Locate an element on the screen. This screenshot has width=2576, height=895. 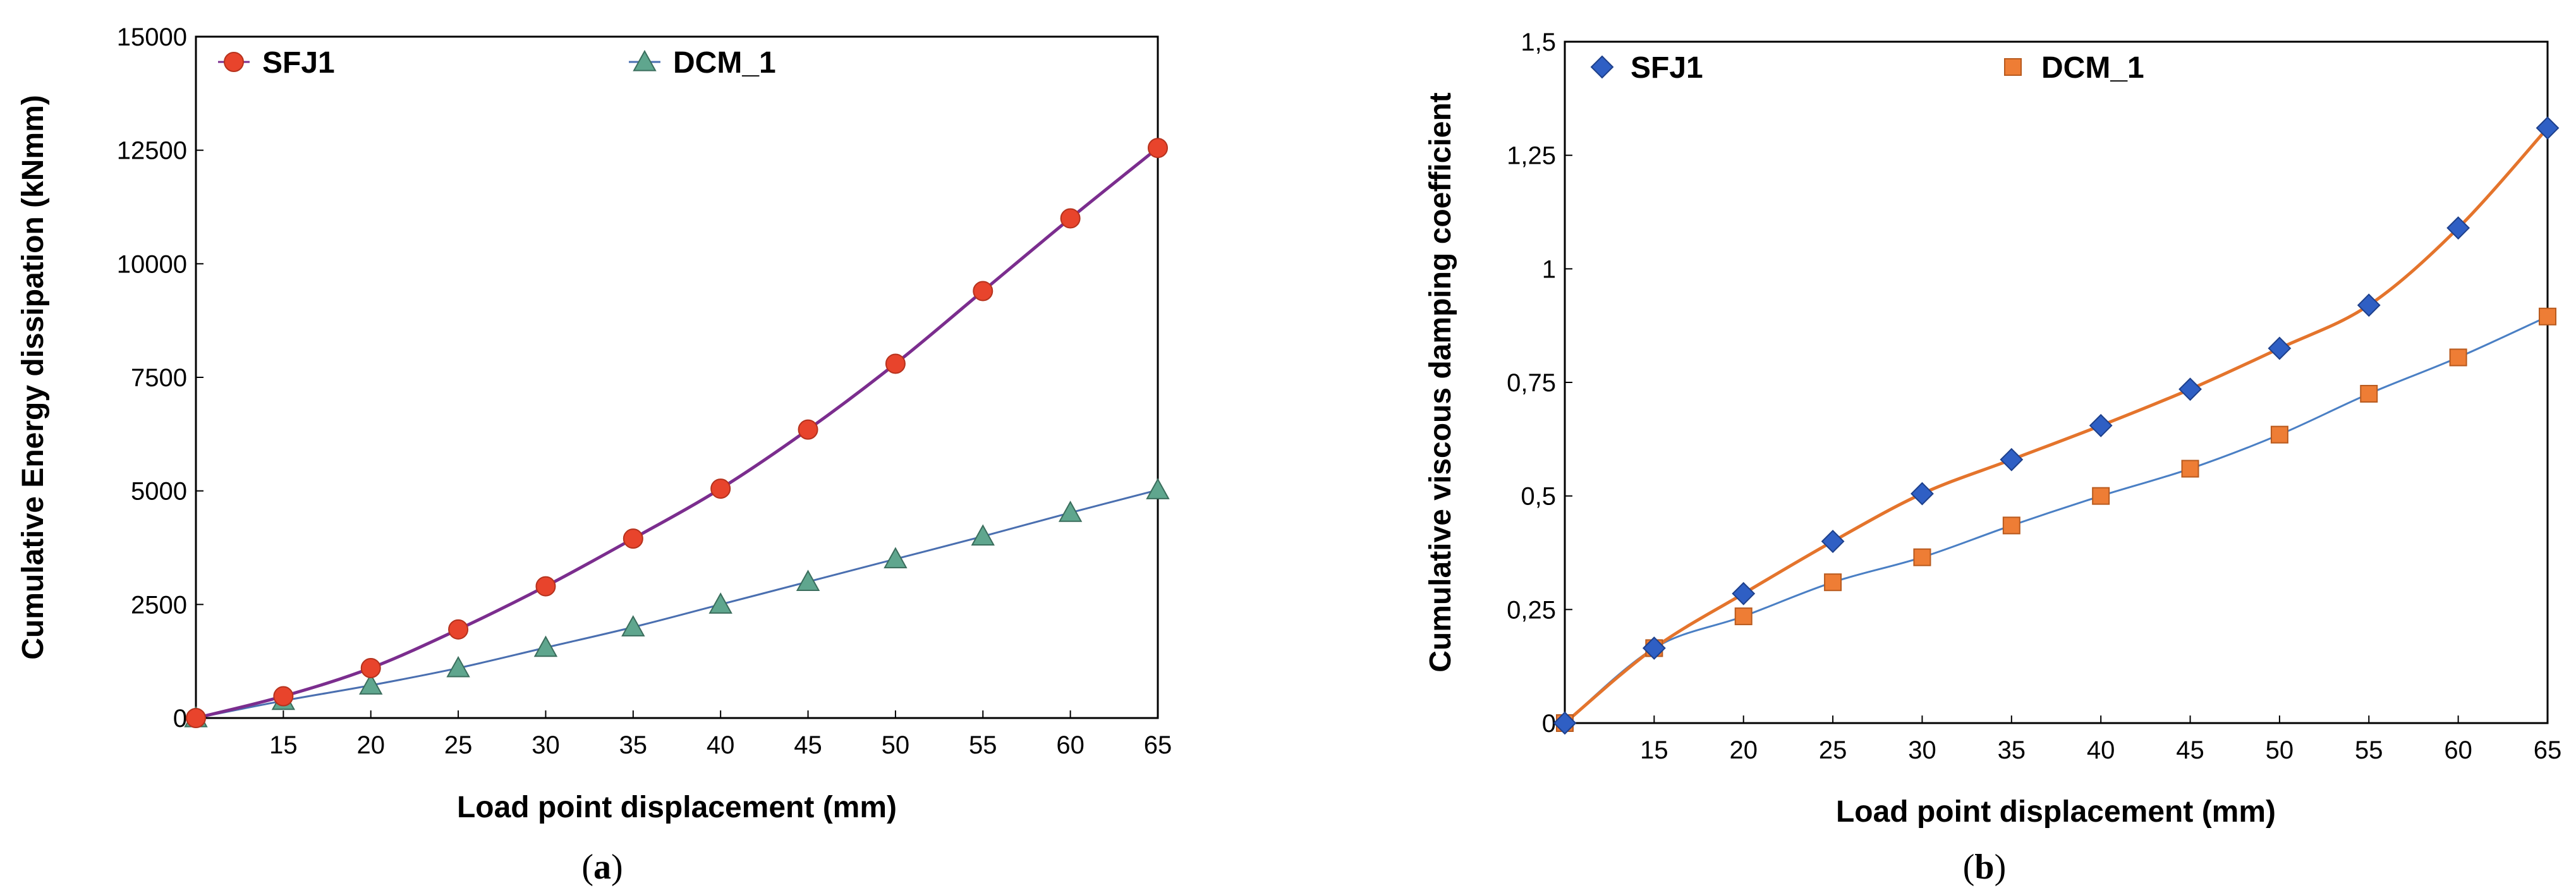
y-tick-label: 1,25 is located at coordinates (1531, 156).